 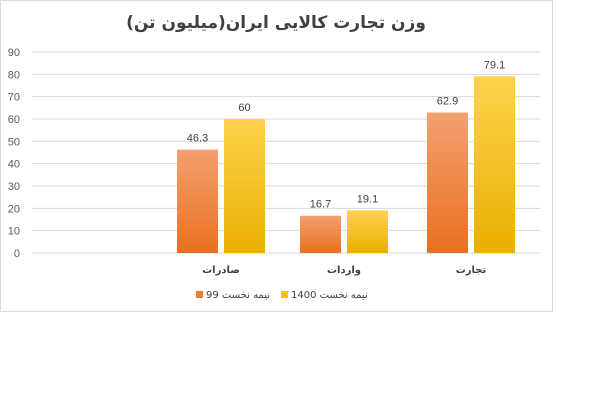 I want to click on y-tick-label: 10, so click(x=14, y=232).